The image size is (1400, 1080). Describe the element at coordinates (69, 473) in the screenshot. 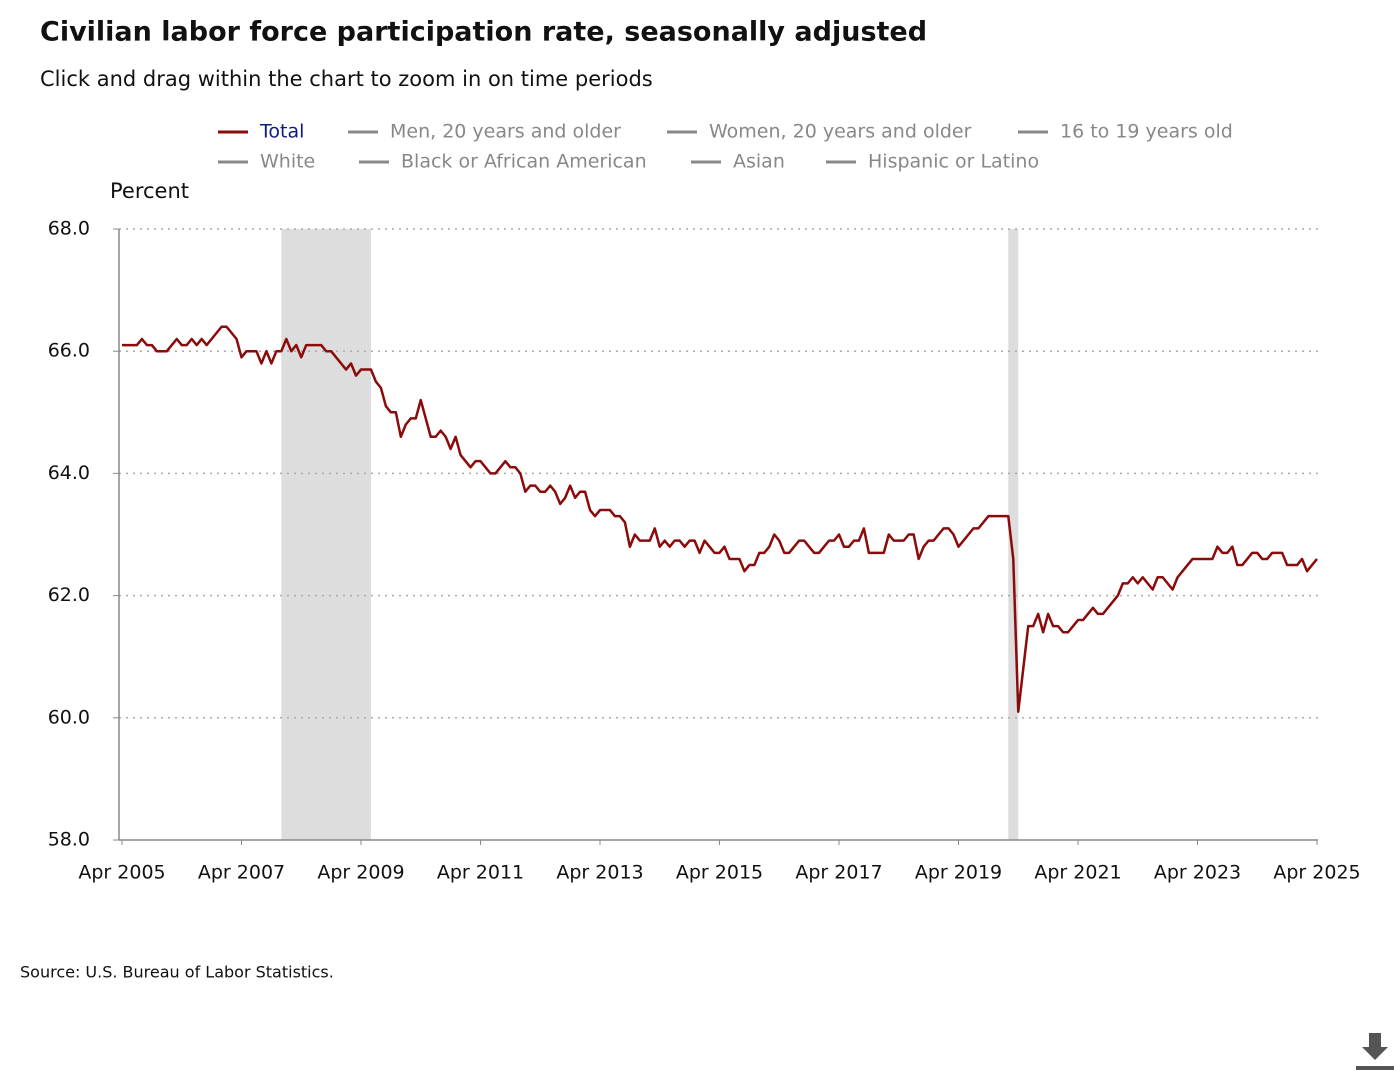

I see `y-tick-label: 64.0` at that location.